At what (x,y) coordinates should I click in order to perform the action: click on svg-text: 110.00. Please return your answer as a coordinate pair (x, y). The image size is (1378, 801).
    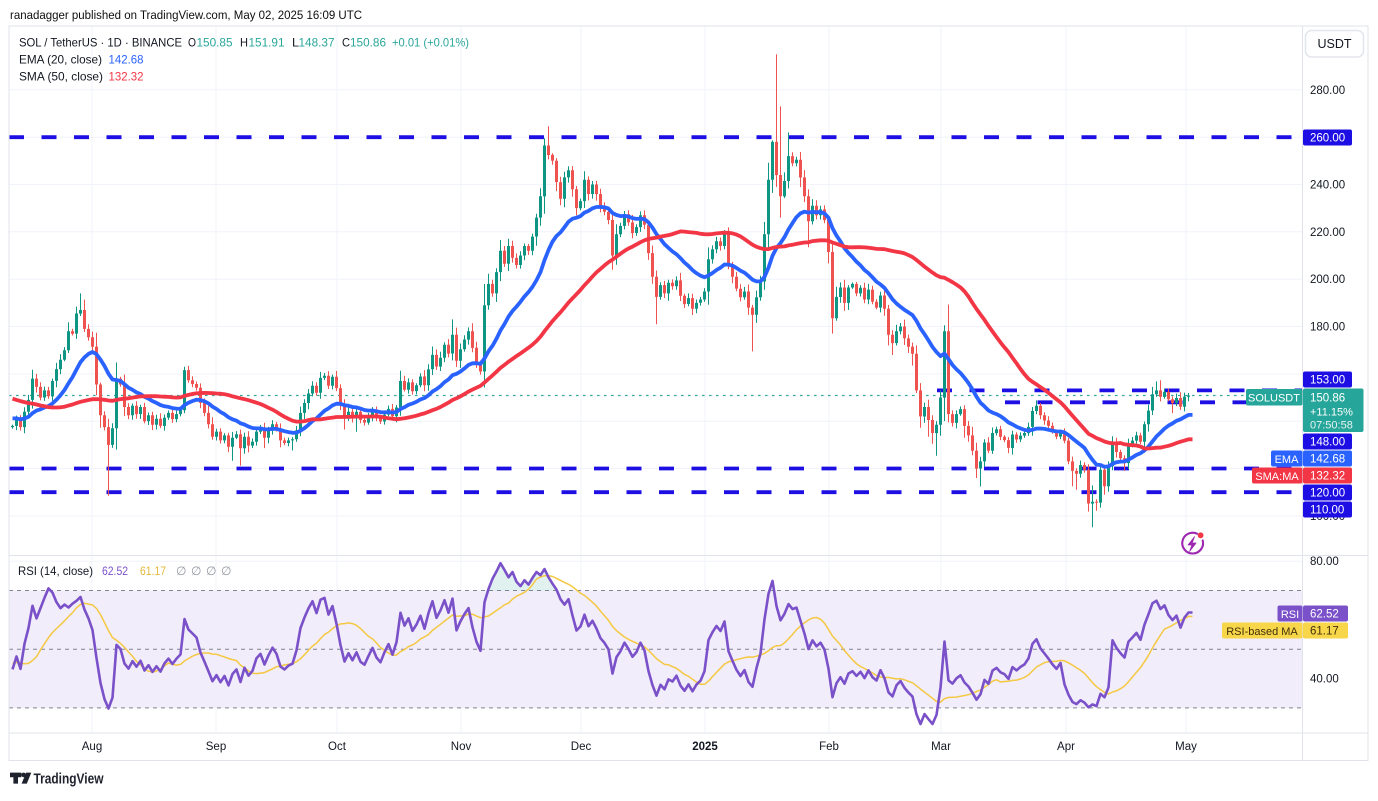
    Looking at the image, I should click on (1327, 511).